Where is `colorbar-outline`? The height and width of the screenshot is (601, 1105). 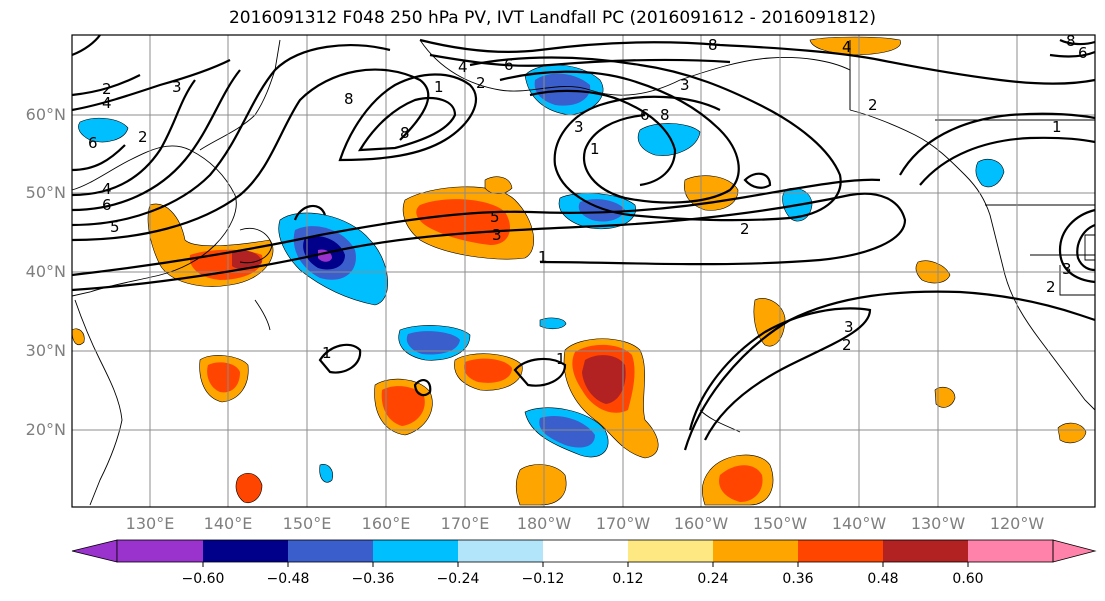 colorbar-outline is located at coordinates (585, 551).